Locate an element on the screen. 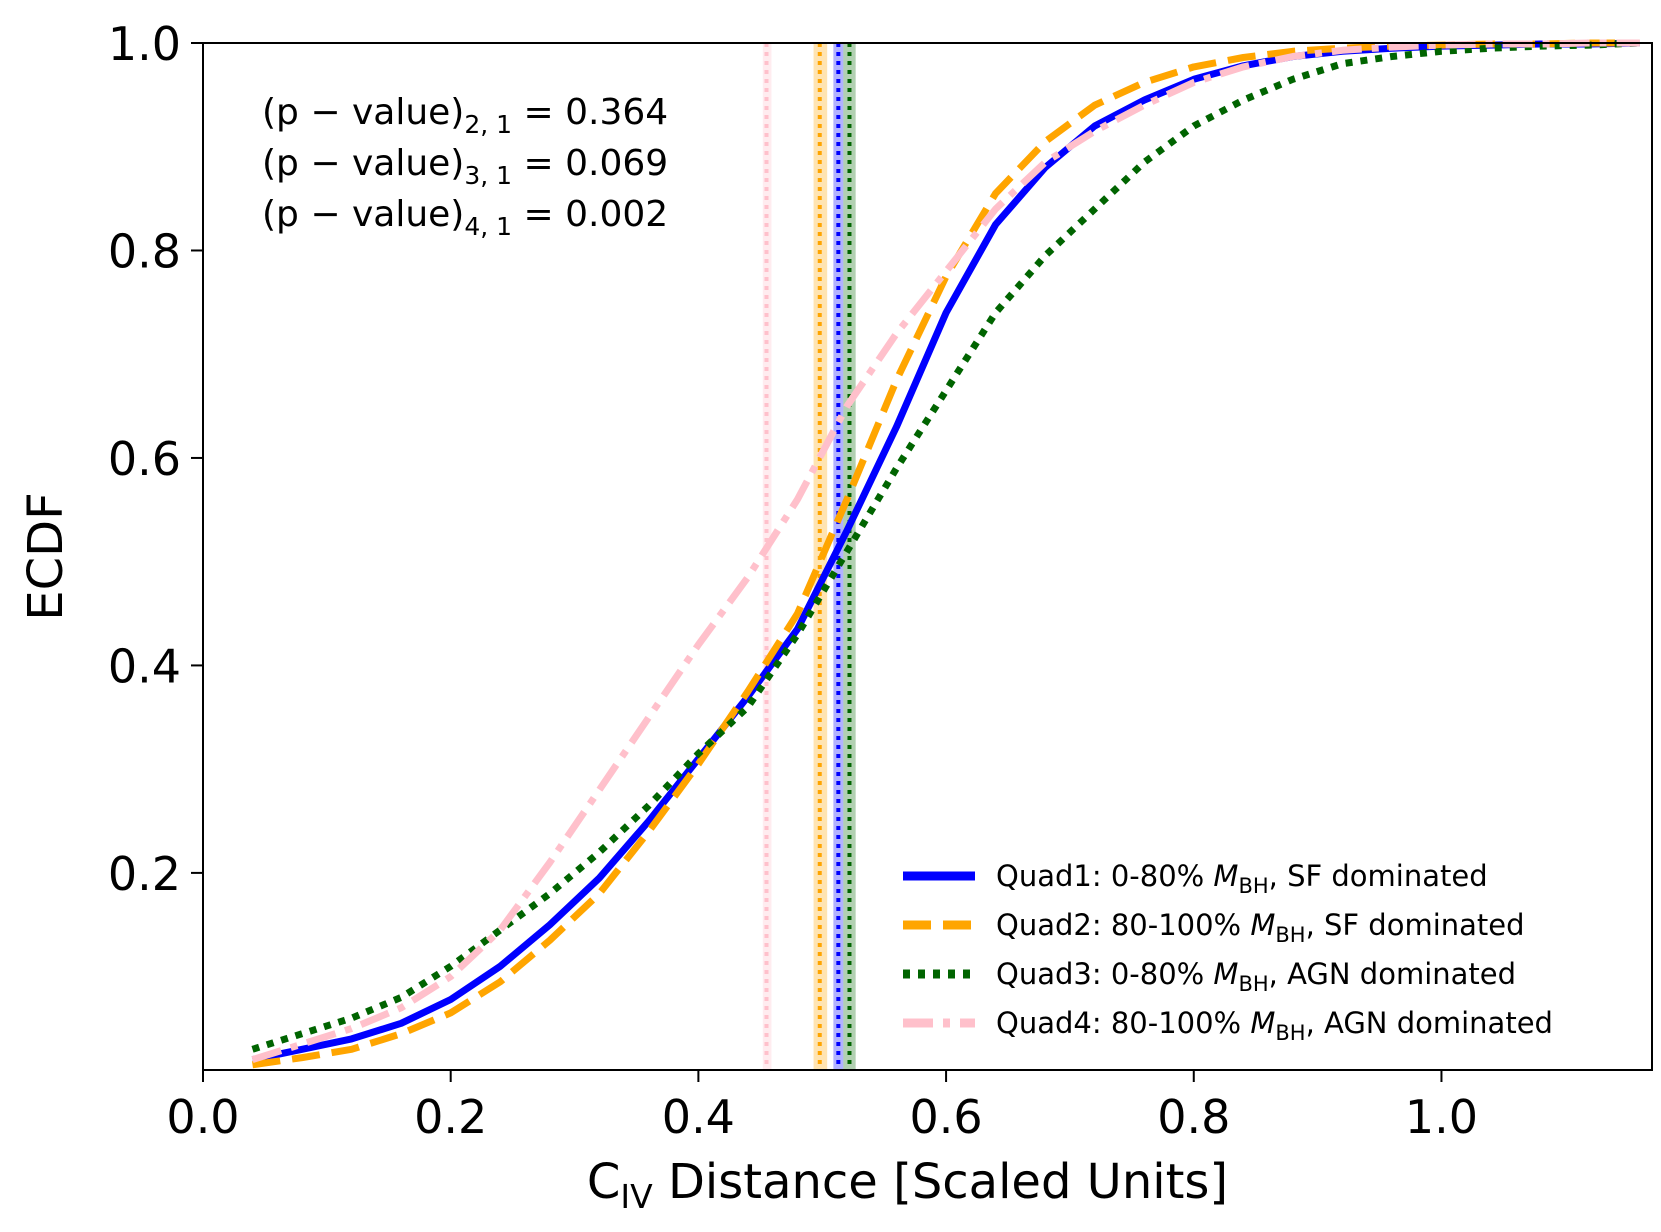 This screenshot has height=1232, width=1661. y-tick-label: 0.8 is located at coordinates (144, 251).